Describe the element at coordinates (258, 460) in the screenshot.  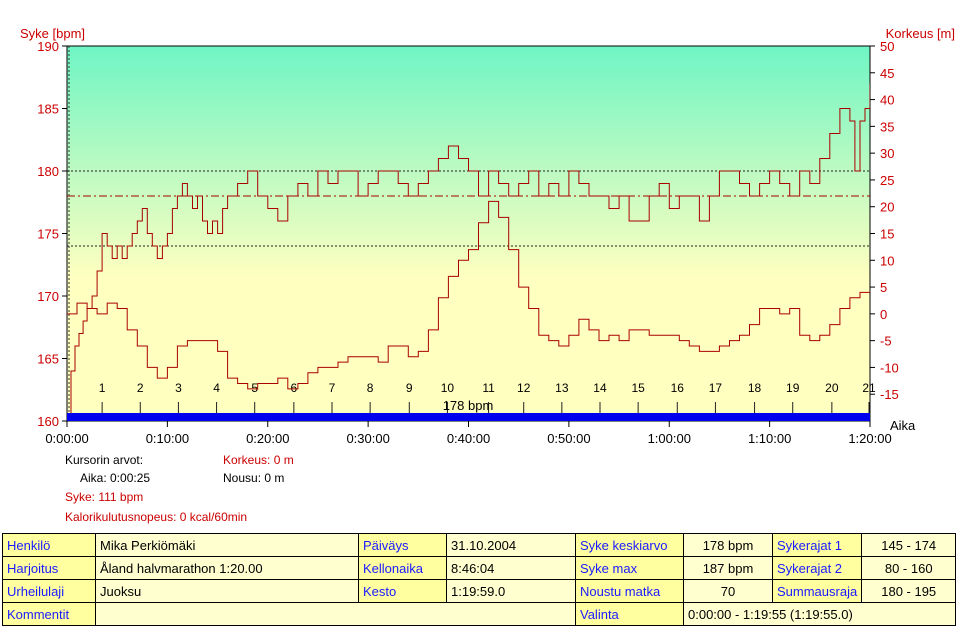
I see `cursor-altitude: Korkeus: 0 m` at that location.